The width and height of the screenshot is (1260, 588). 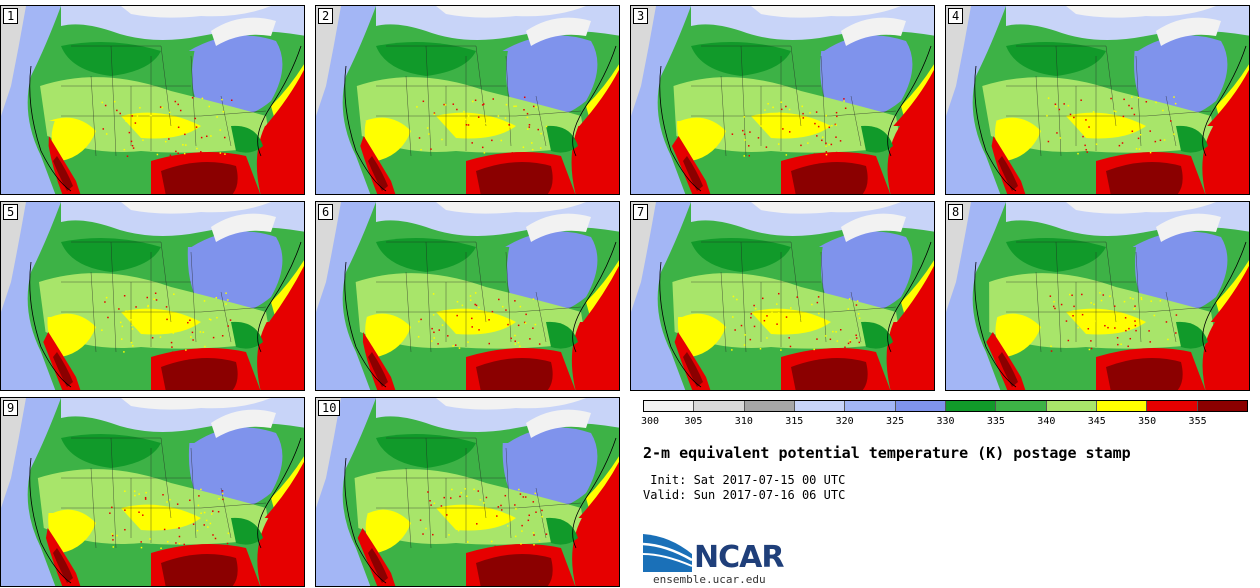 I want to click on colorbar, so click(x=945, y=406).